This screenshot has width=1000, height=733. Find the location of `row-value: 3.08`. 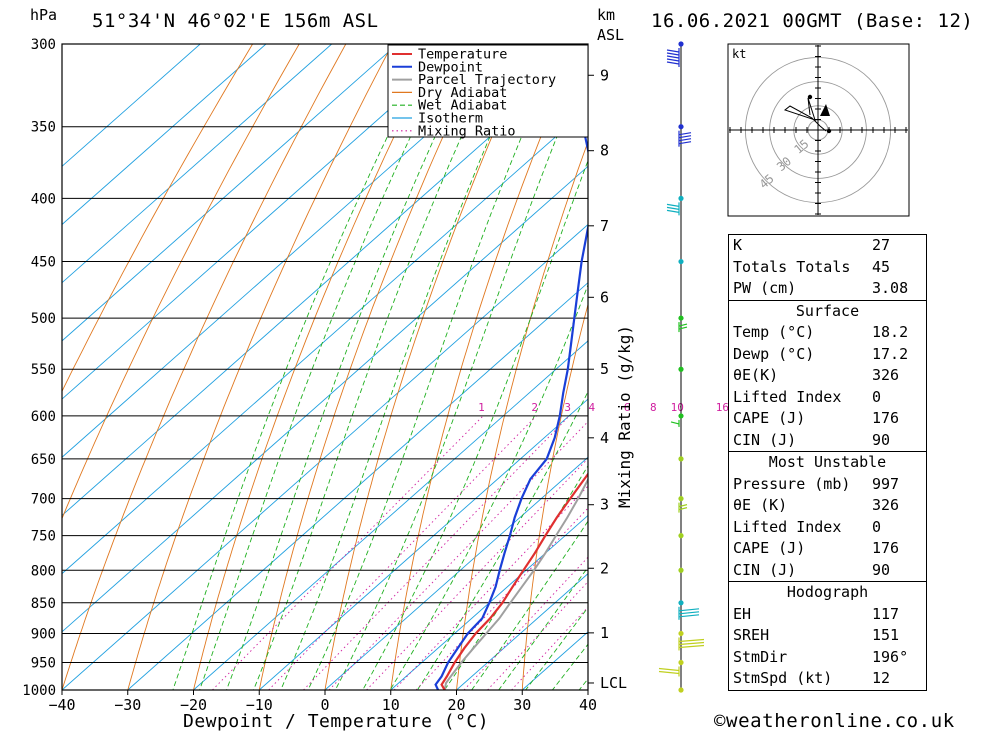

row-value: 3.08 is located at coordinates (890, 288).